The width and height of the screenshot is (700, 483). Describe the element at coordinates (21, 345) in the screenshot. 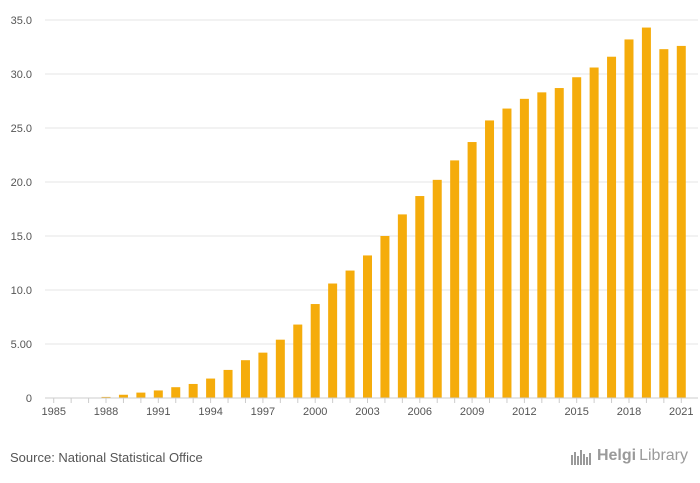

I see `y-tick-label: 5.00` at that location.